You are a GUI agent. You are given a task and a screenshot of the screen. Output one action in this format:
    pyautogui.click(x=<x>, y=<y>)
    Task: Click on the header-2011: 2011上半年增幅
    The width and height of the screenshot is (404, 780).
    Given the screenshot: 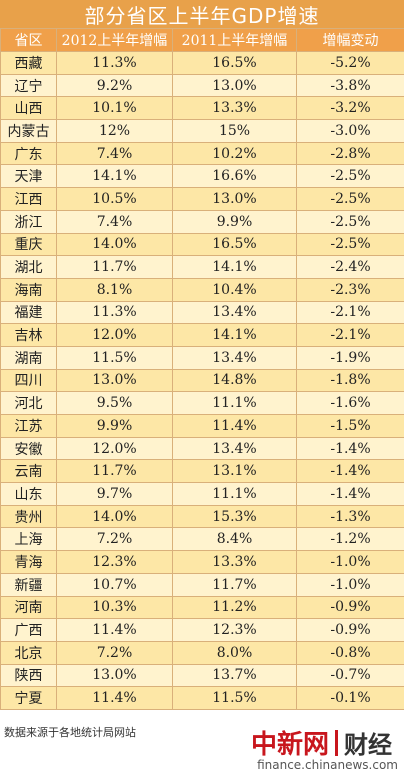 What is the action you would take?
    pyautogui.click(x=234, y=40)
    